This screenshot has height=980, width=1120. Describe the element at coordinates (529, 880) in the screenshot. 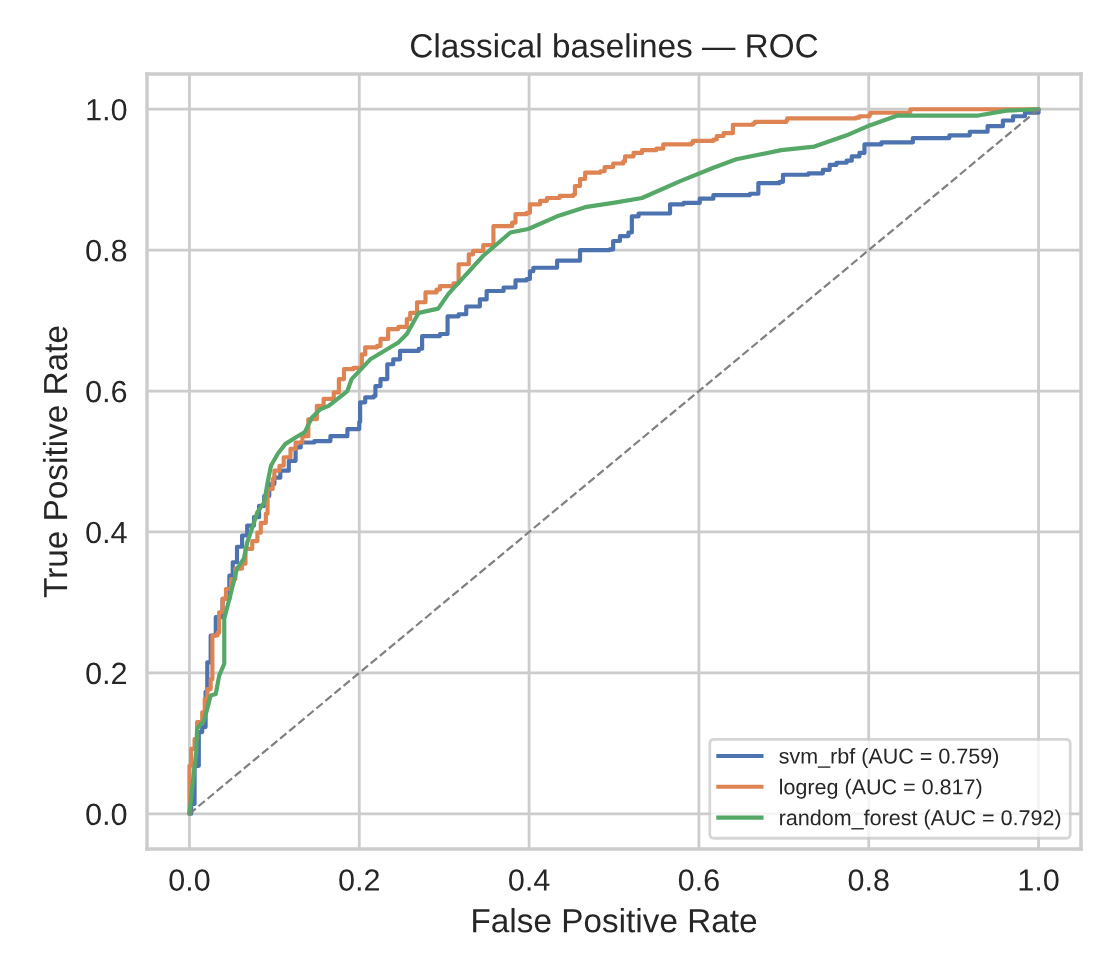

I see `x-tick-label: 0.4` at that location.